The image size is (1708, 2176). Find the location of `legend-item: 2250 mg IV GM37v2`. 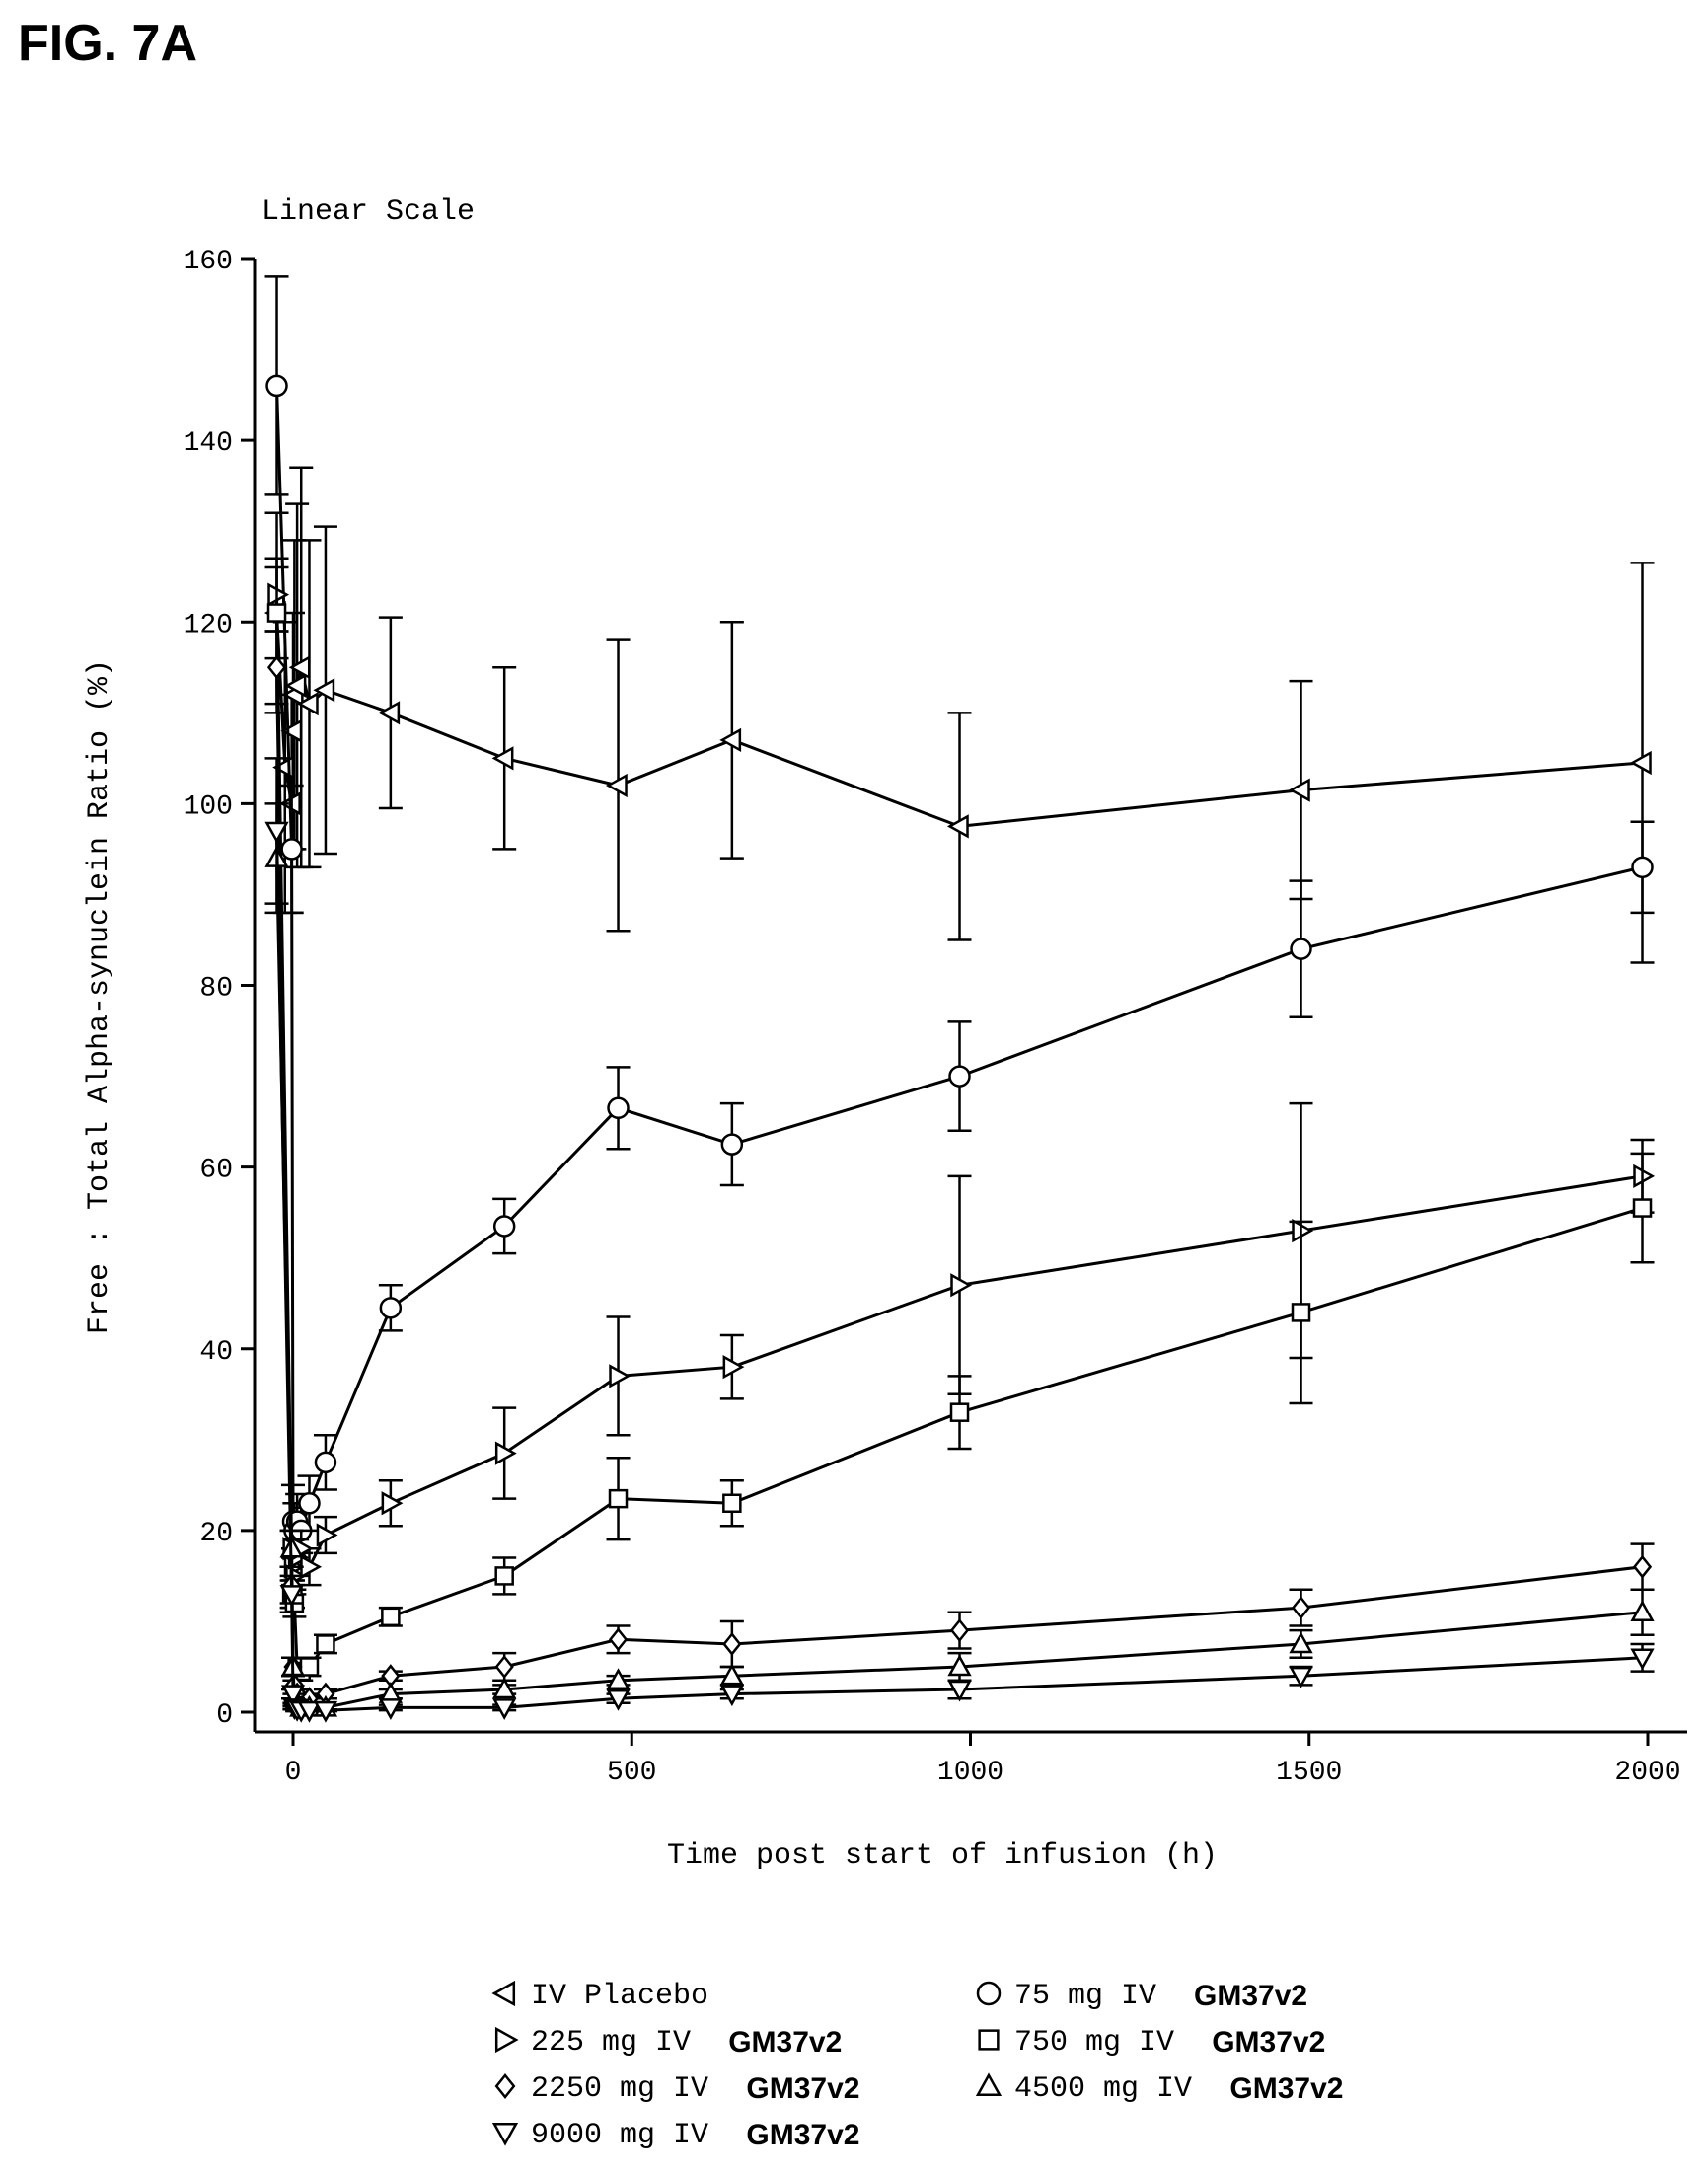

legend-item: 2250 mg IV GM37v2 is located at coordinates (676, 2089).